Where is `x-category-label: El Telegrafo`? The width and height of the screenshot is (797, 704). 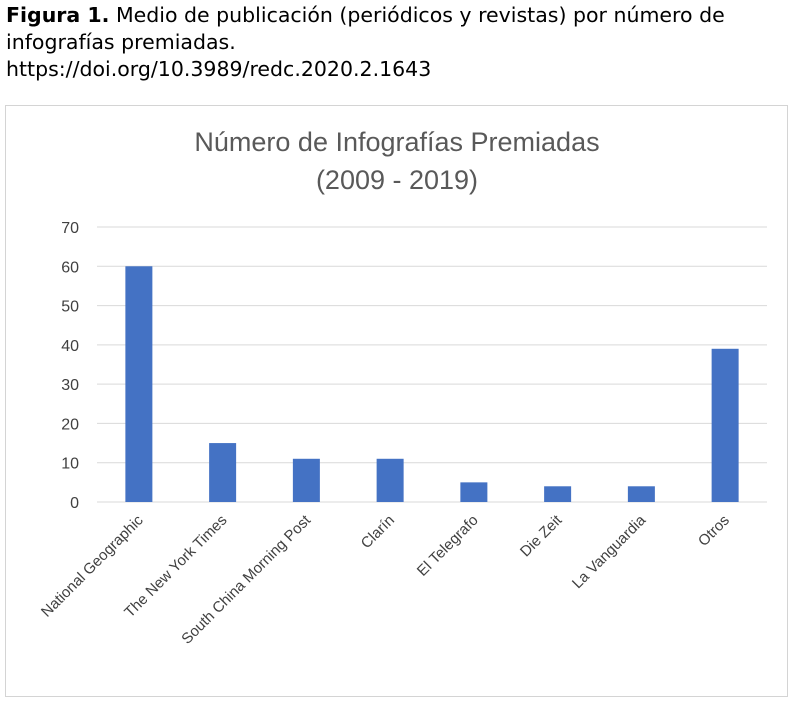 x-category-label: El Telegrafo is located at coordinates (448, 546).